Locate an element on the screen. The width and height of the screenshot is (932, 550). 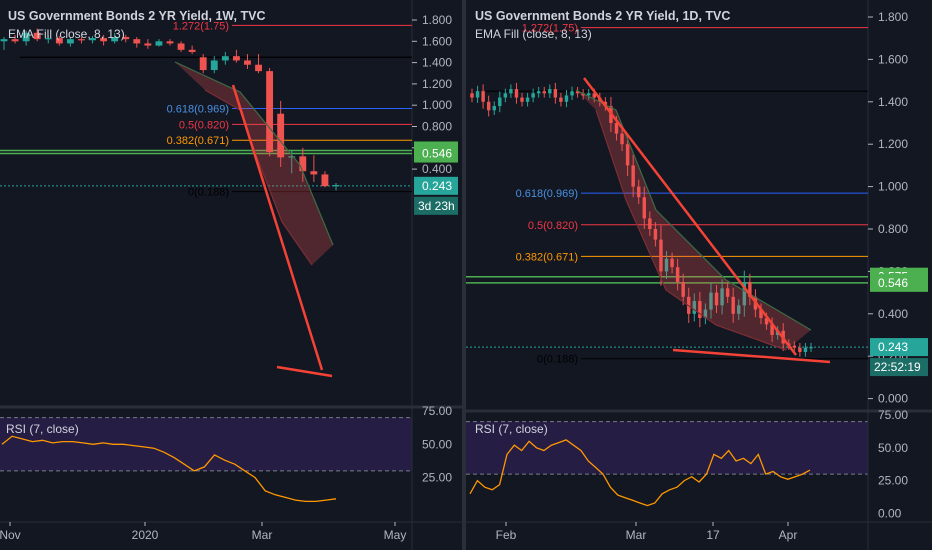
price-badge-label: 0.546 is located at coordinates (437, 154).